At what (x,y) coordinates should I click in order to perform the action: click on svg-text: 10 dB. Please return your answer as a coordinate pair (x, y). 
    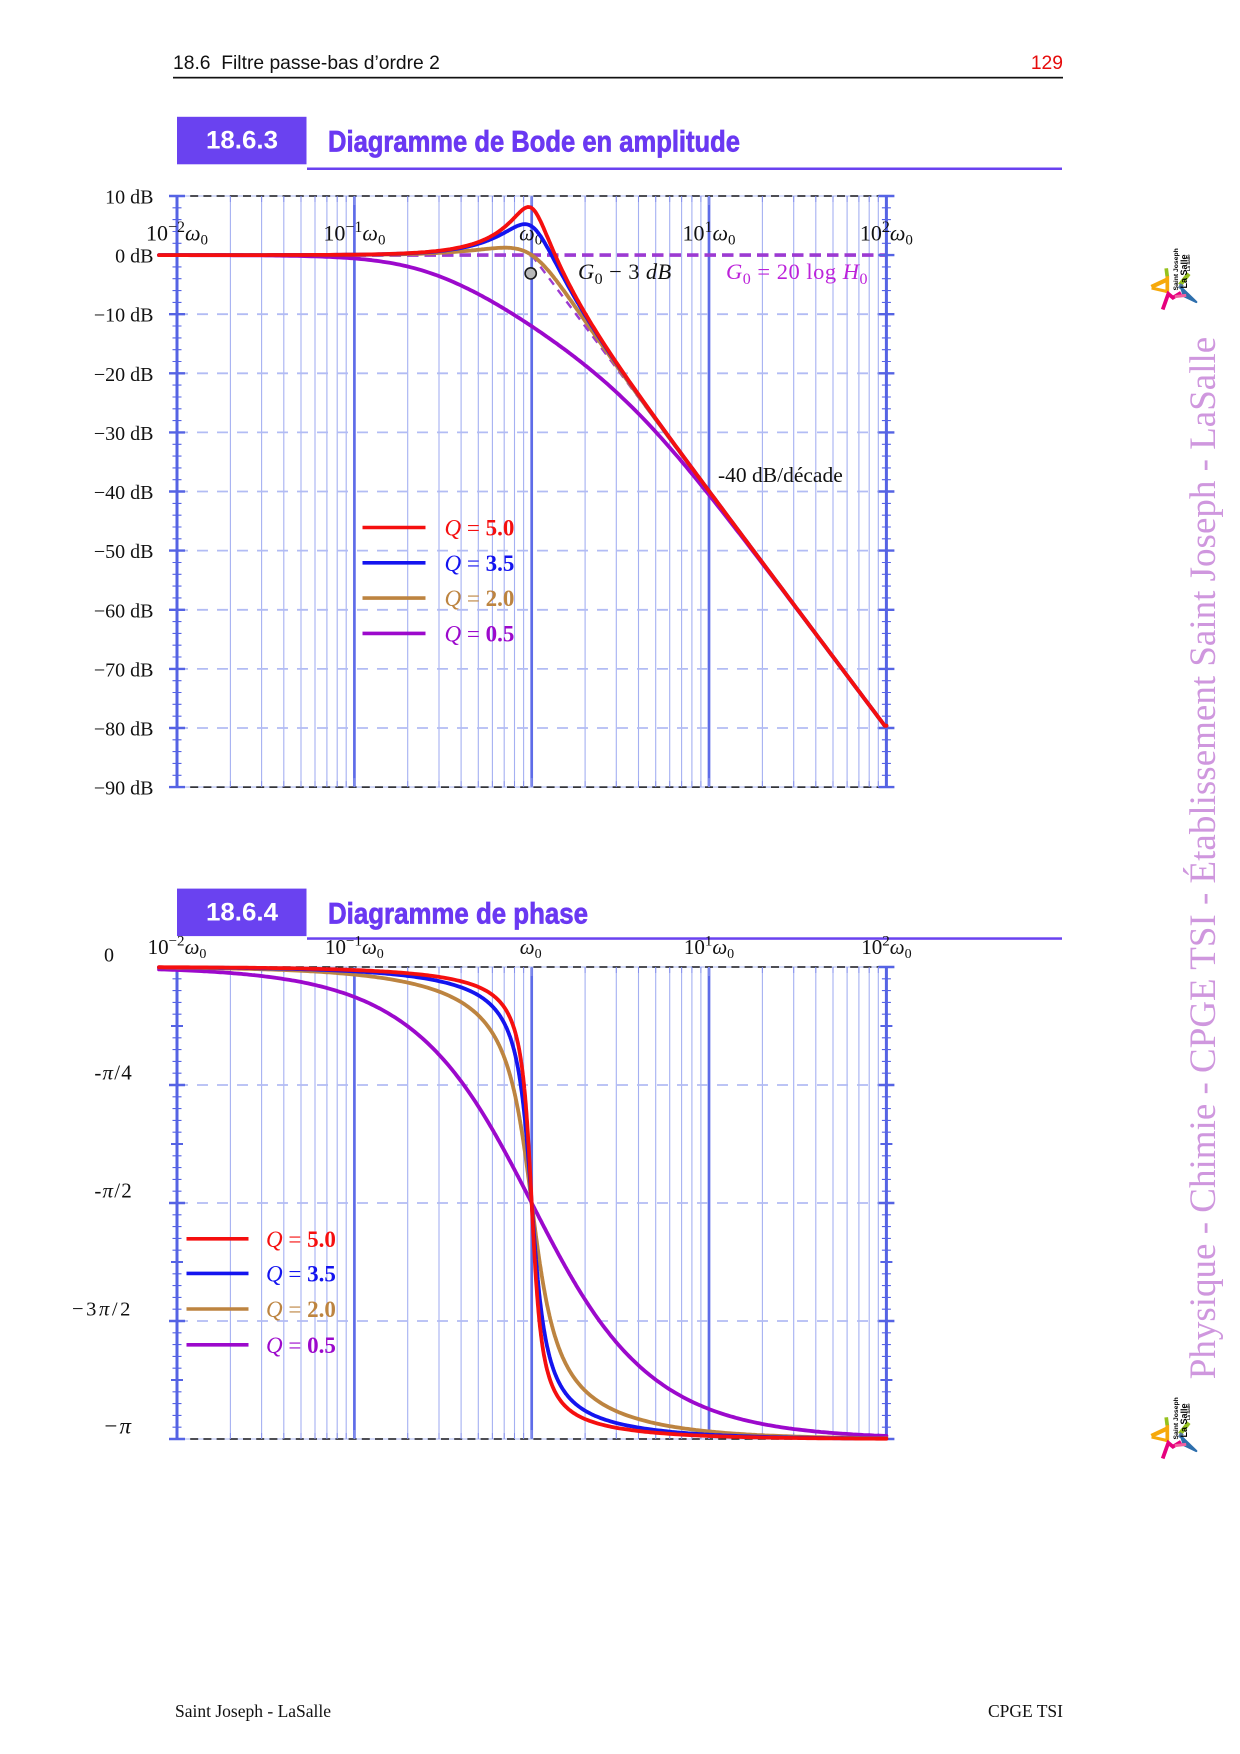
    Looking at the image, I should click on (129, 198).